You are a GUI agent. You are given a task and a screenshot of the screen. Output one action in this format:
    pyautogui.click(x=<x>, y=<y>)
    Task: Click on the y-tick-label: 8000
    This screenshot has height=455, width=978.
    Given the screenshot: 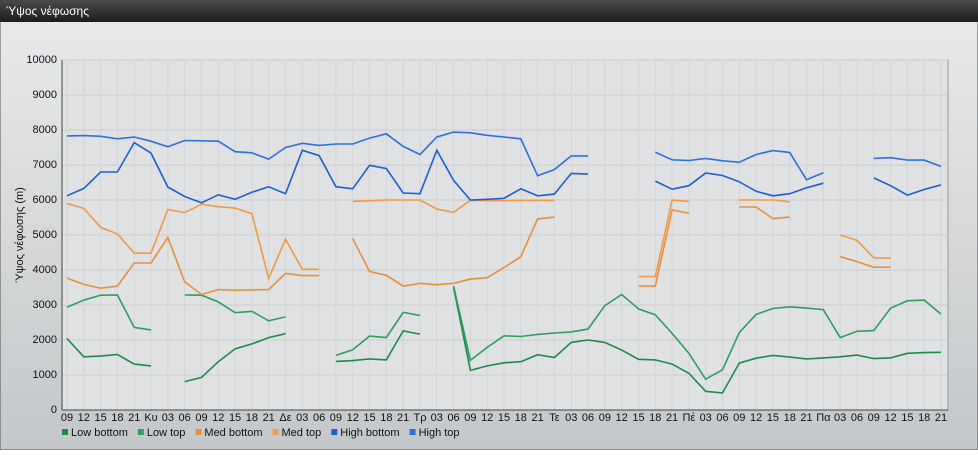 What is the action you would take?
    pyautogui.click(x=45, y=130)
    